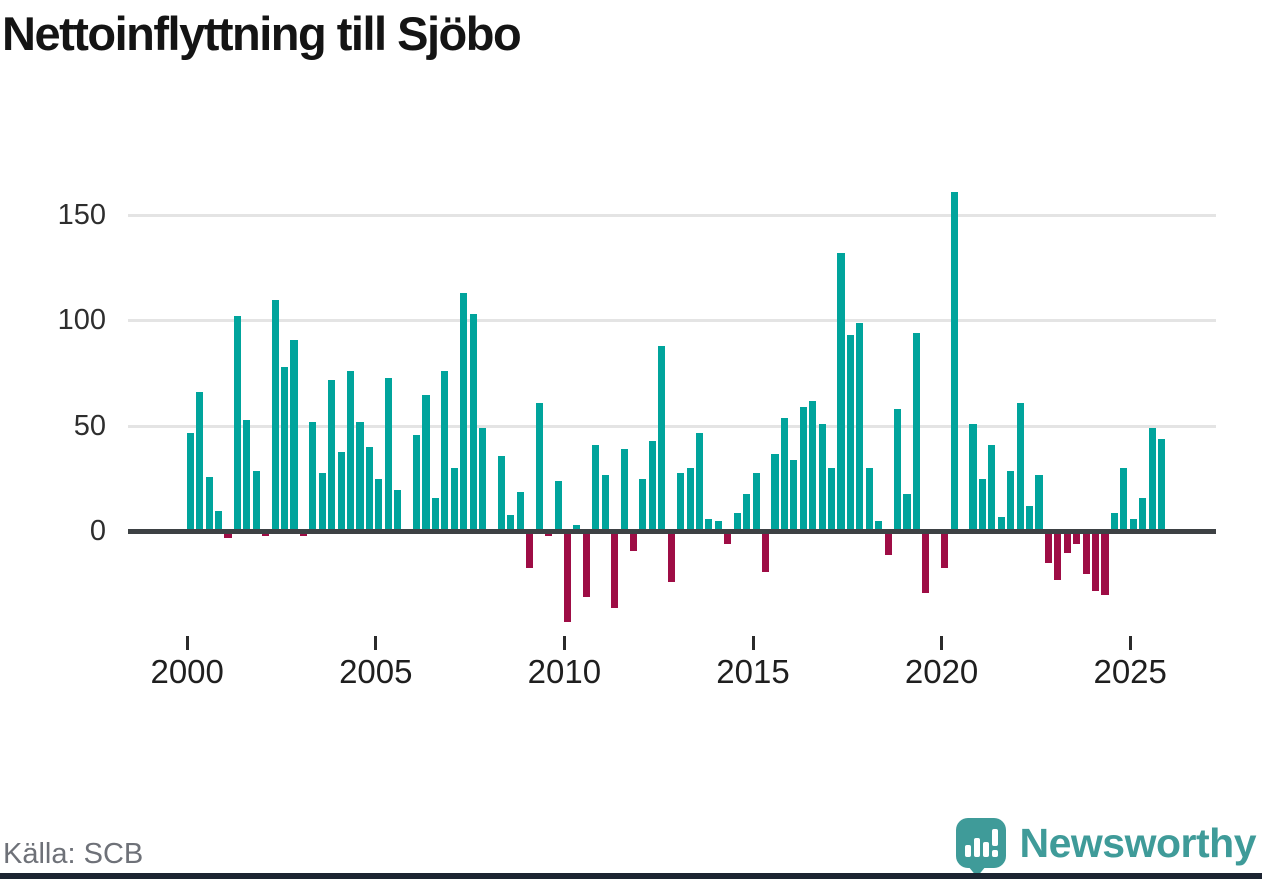 The width and height of the screenshot is (1262, 879). Describe the element at coordinates (1130, 671) in the screenshot. I see `x-axis-label: 2025` at that location.